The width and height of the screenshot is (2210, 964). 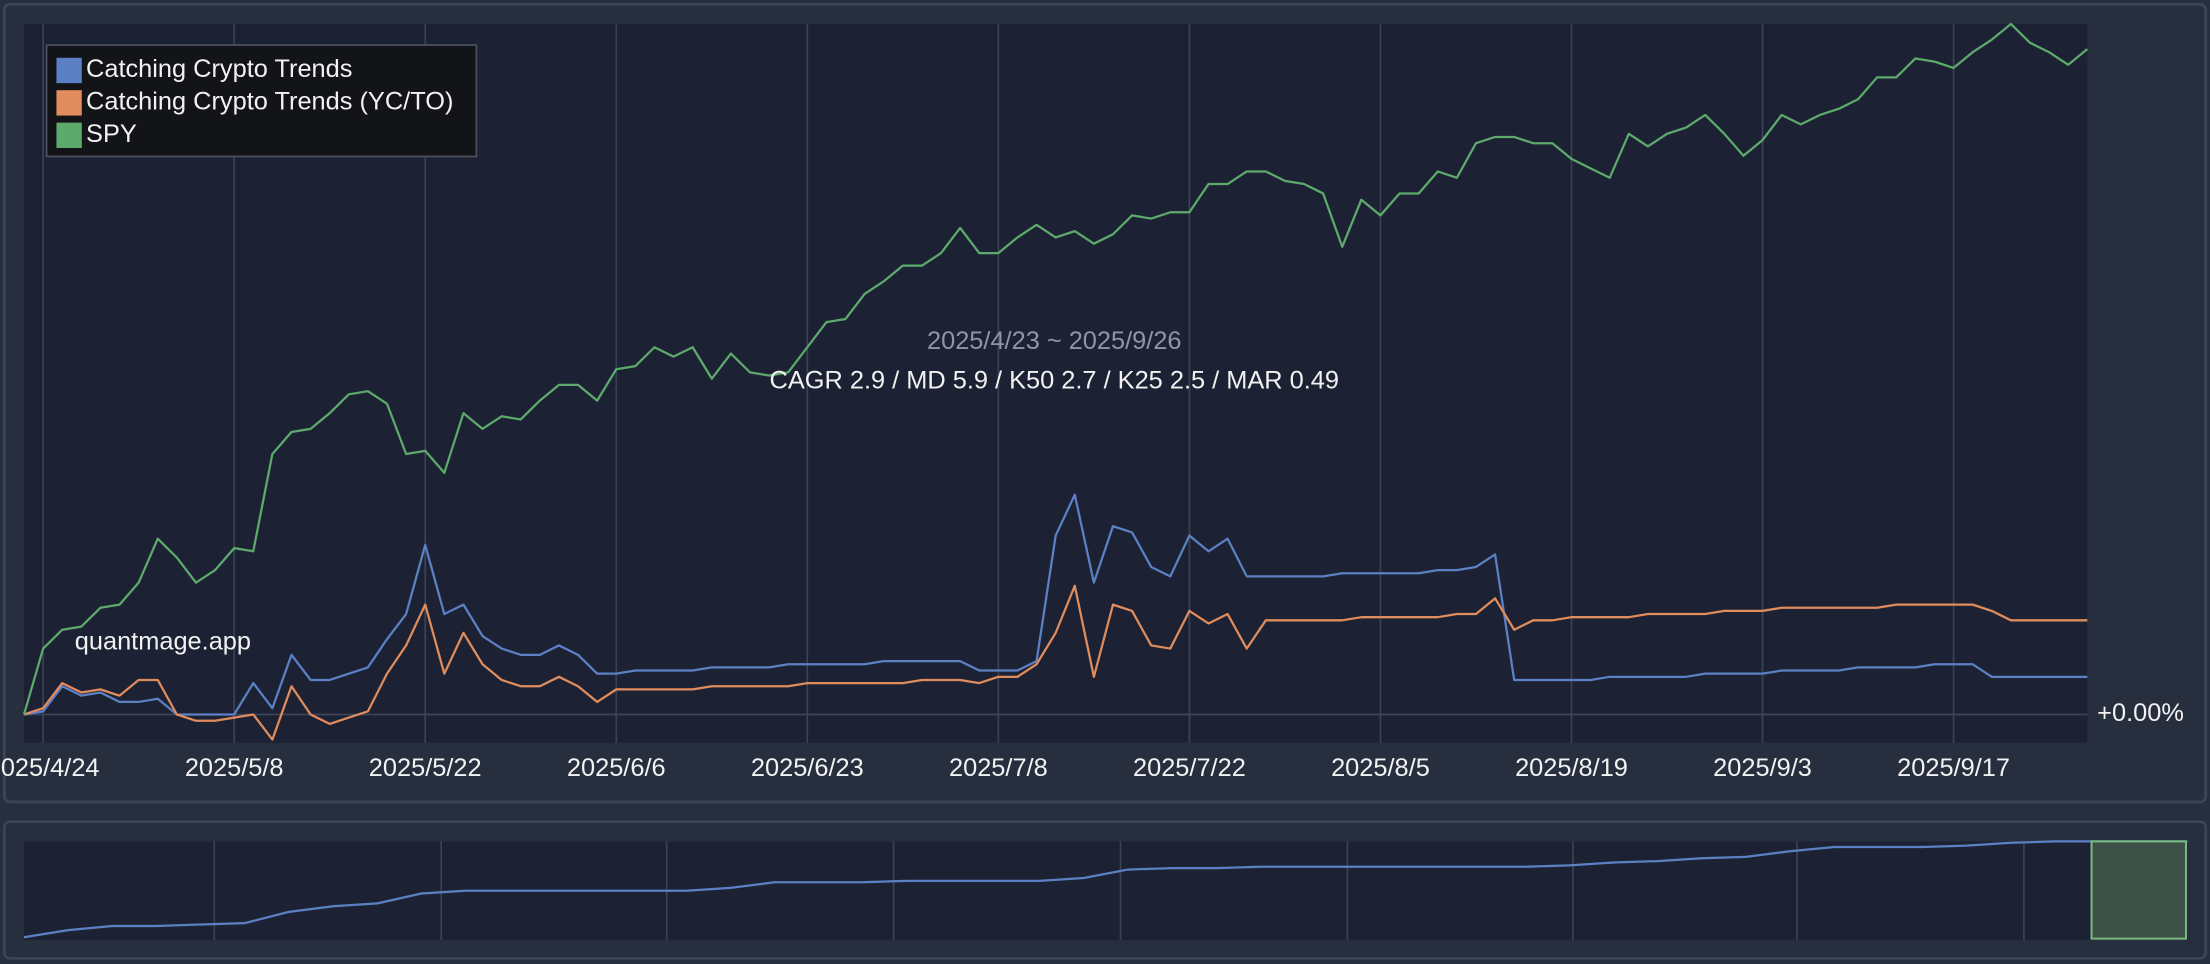 I want to click on x-tick-label: 2025/6/6, so click(x=616, y=768).